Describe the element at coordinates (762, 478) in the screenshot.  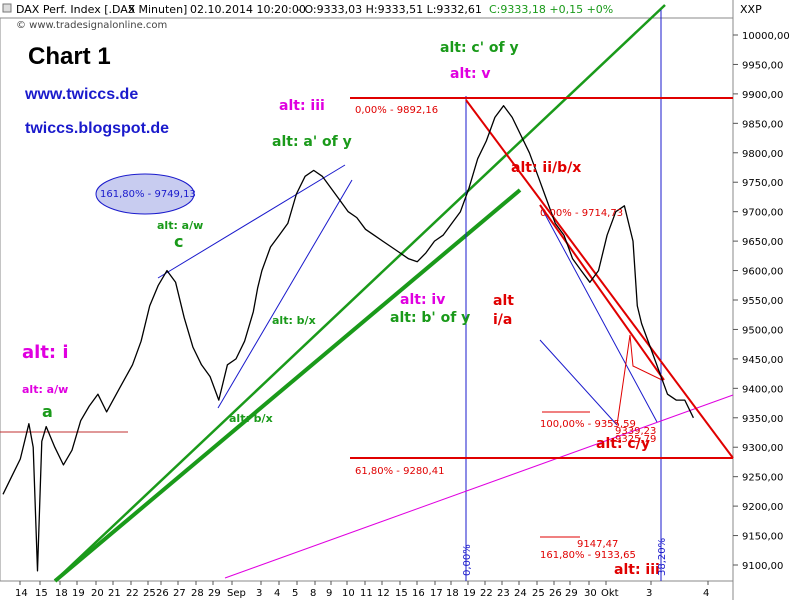
I see `y-tick-label: 9250,00` at that location.